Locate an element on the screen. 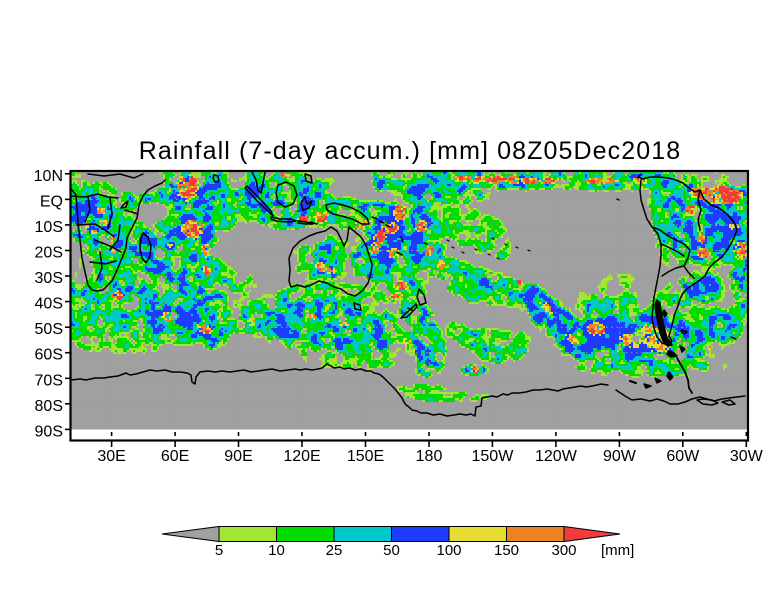 This screenshot has width=784, height=612. svg-text: 30E is located at coordinates (111, 456).